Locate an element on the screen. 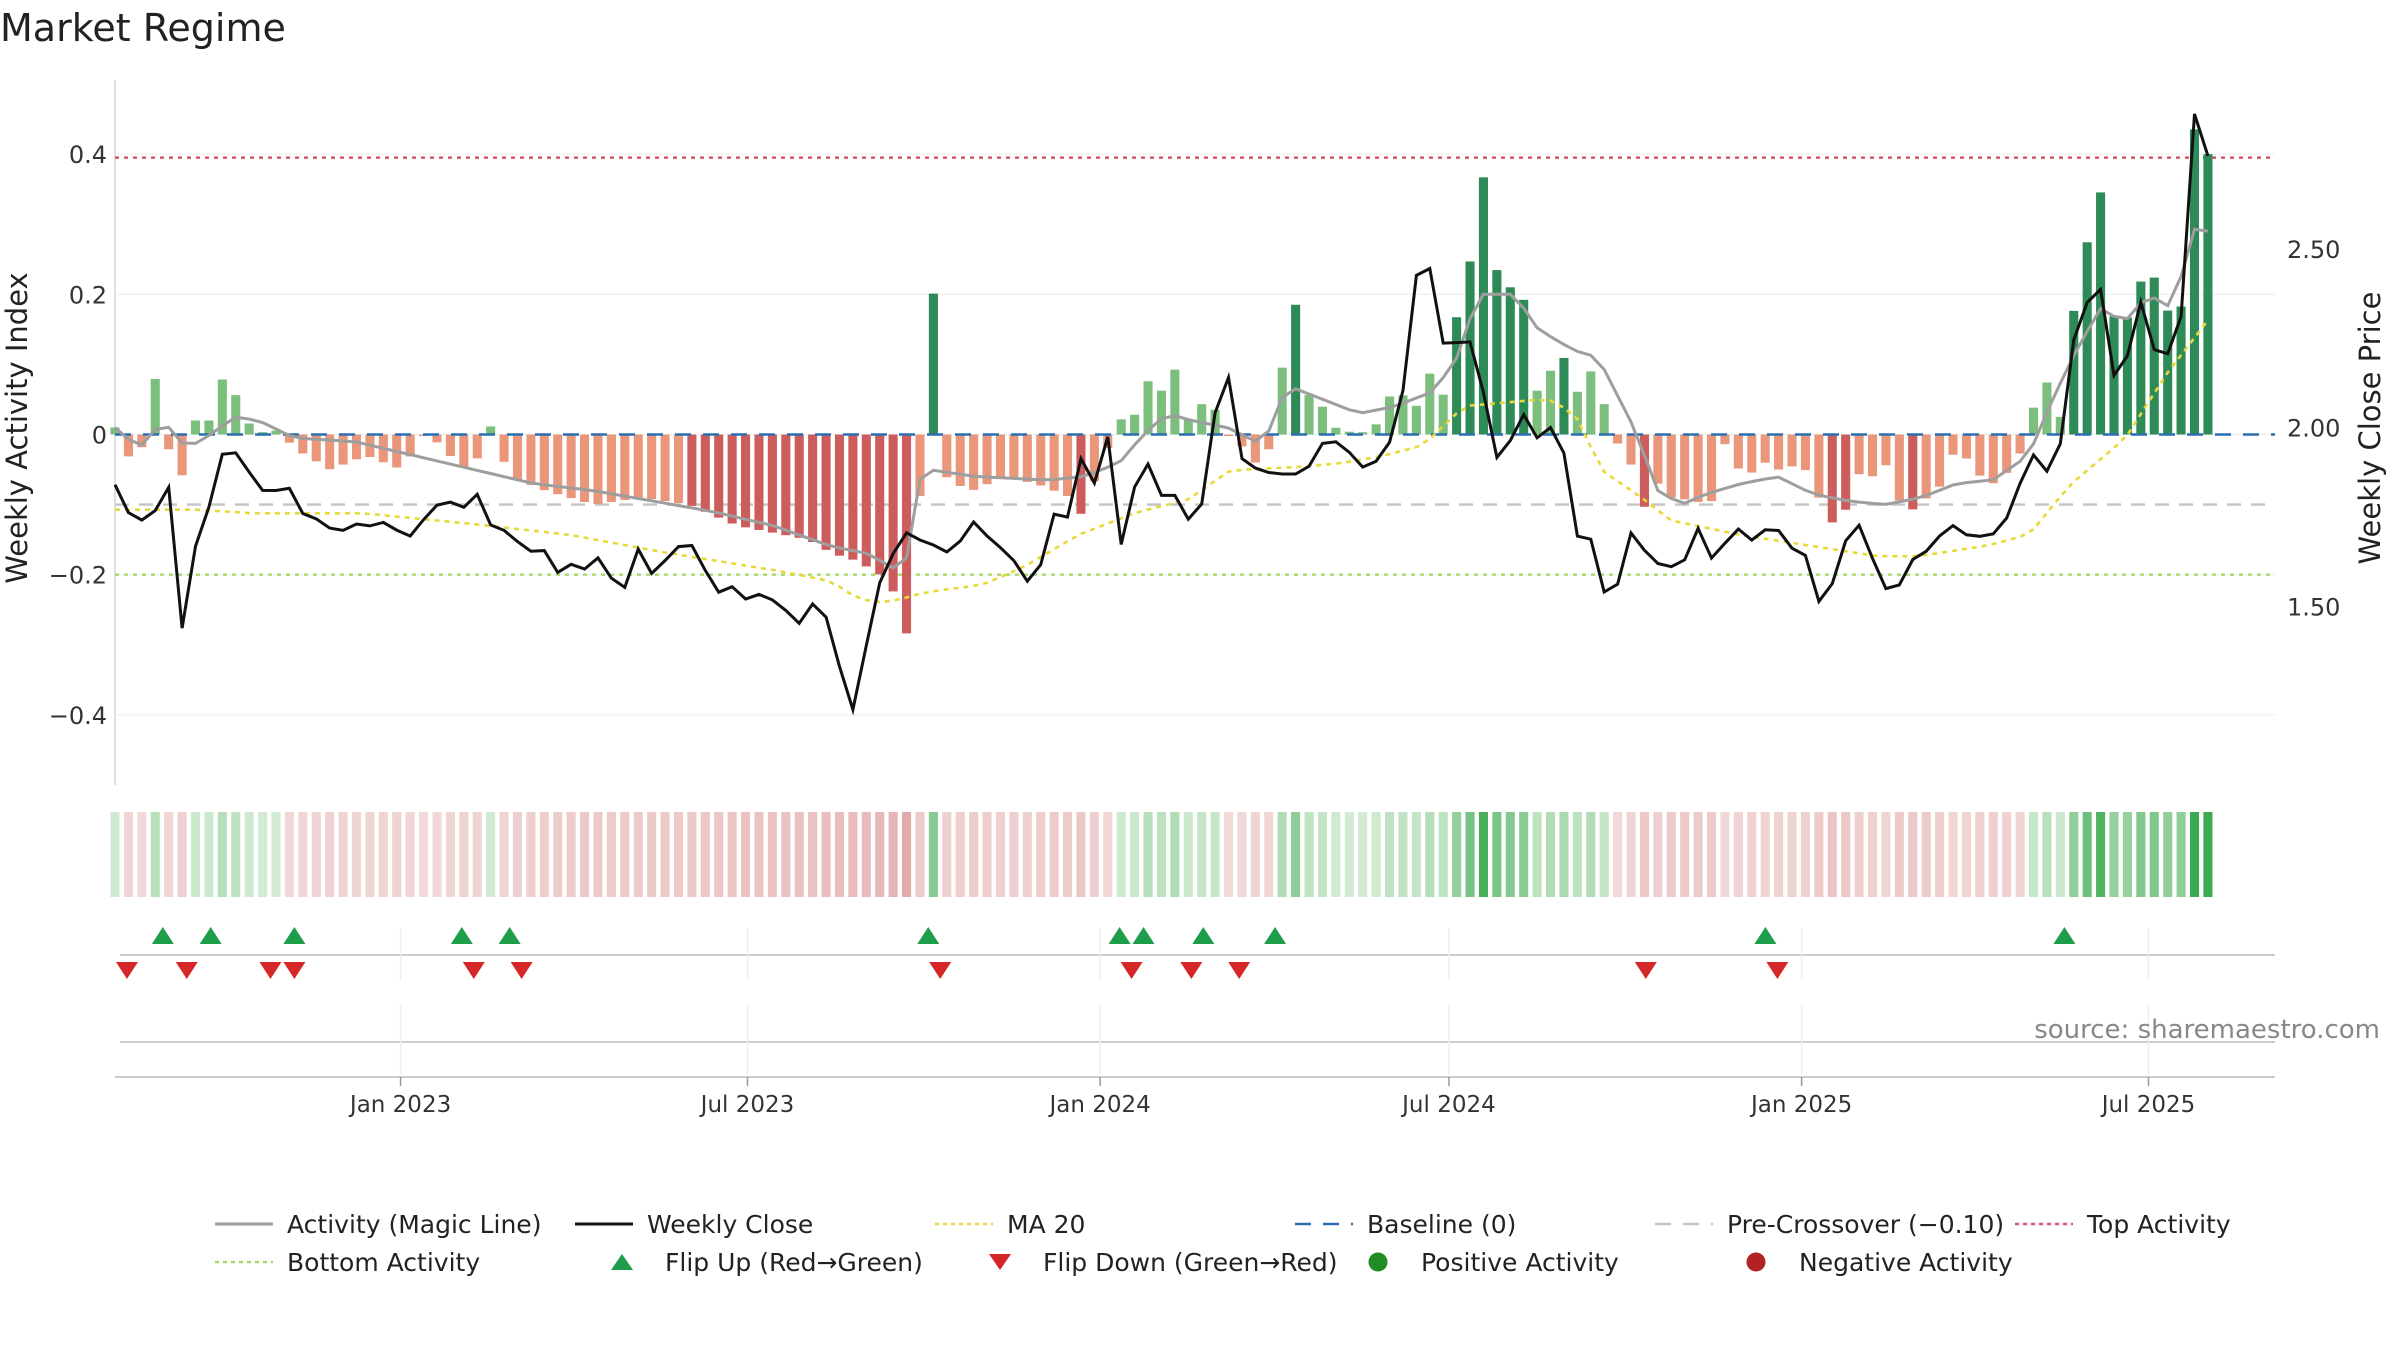  y-axis-label-left: Weekly Activity Index is located at coordinates (17, 427).